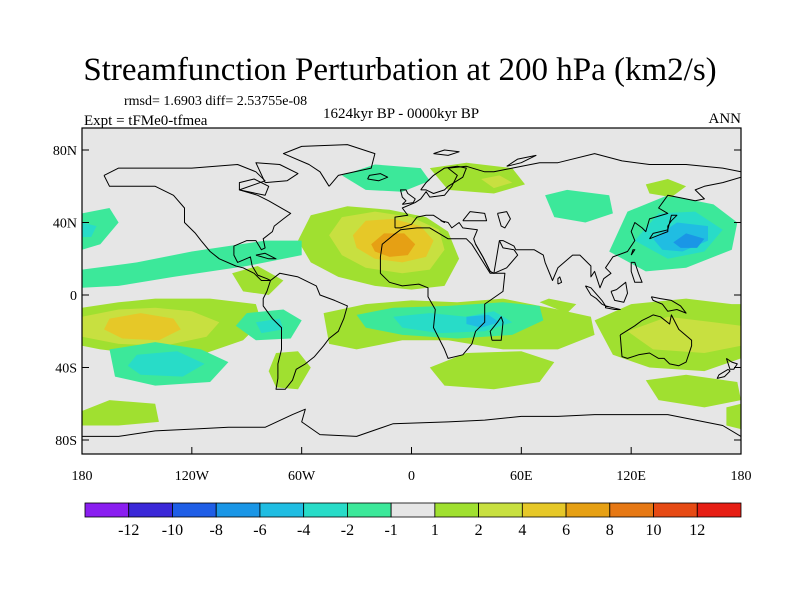 The width and height of the screenshot is (800, 600). What do you see at coordinates (146, 121) in the screenshot?
I see `experiment-label: Expt = tFMe0-tfmea` at bounding box center [146, 121].